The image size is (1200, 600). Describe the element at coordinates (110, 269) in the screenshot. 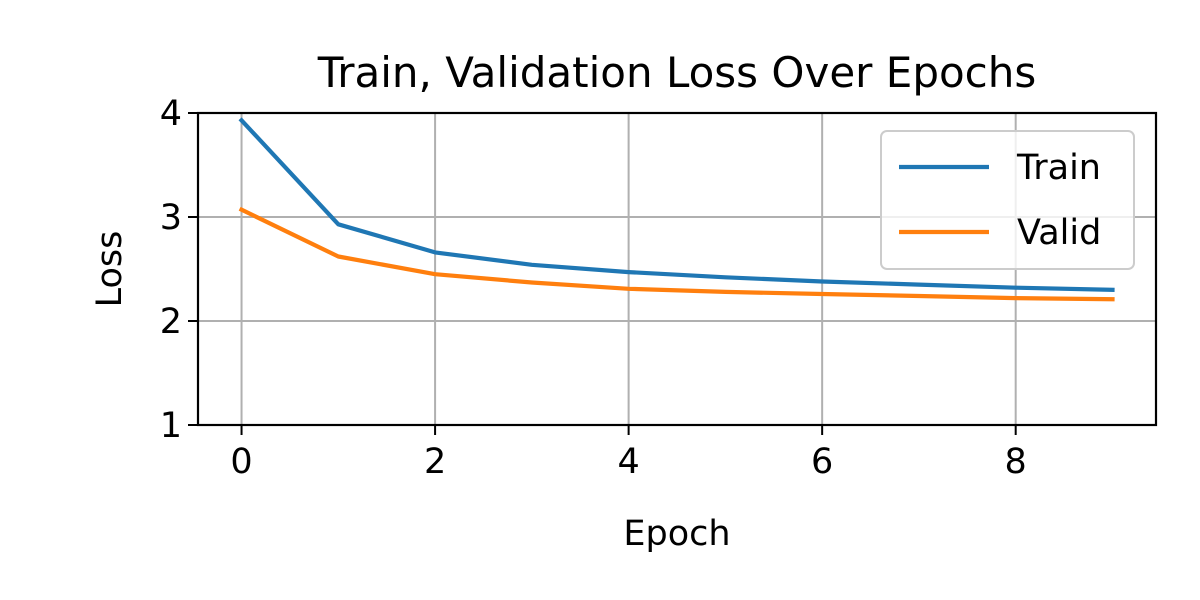

I see `y-axis-label: Loss` at that location.